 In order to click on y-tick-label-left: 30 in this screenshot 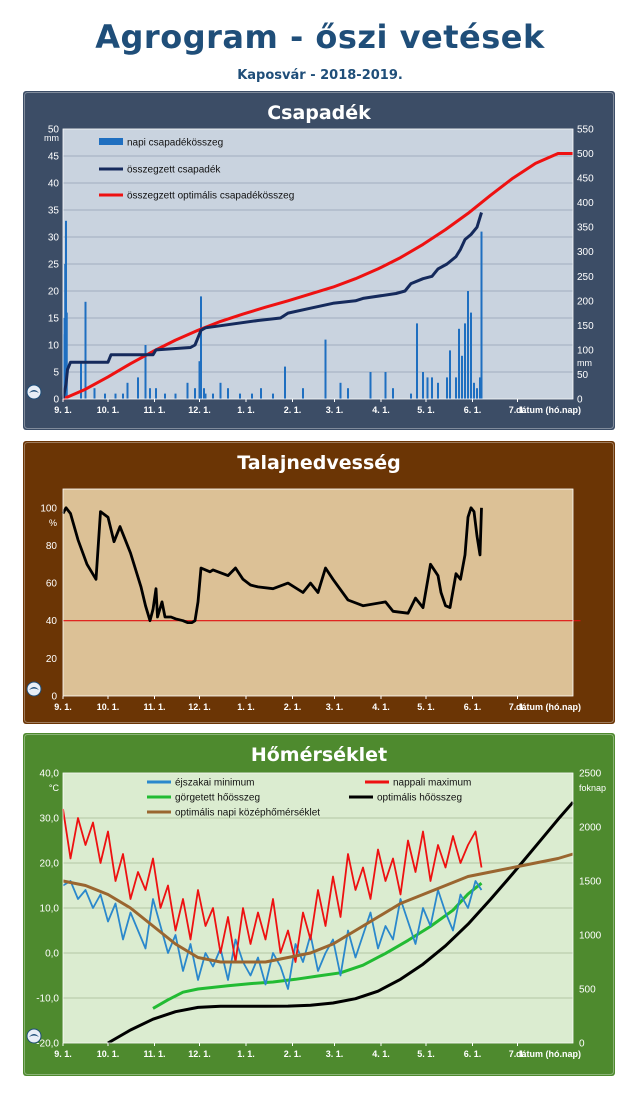, I will do `click(54, 238)`.